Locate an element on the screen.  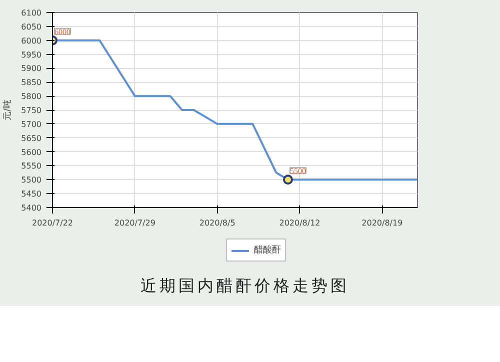
y-tick-label: 5650 is located at coordinates (31, 138).